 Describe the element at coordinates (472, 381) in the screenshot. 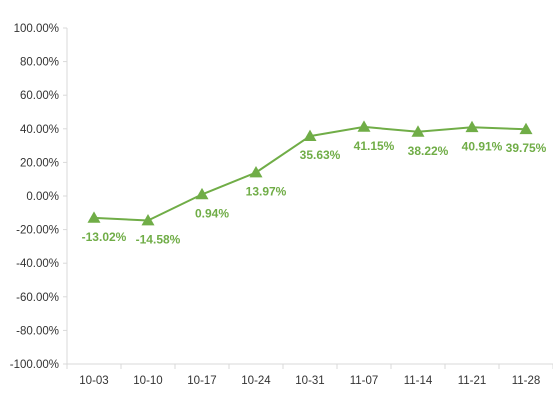

I see `x-tick-label: 11-21` at that location.